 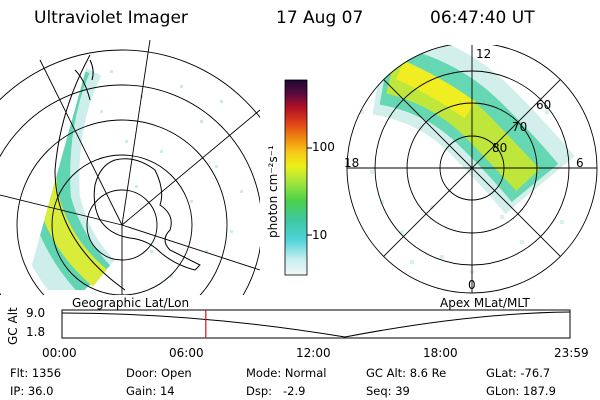 I want to click on glon-value: 187.9, so click(x=539, y=391).